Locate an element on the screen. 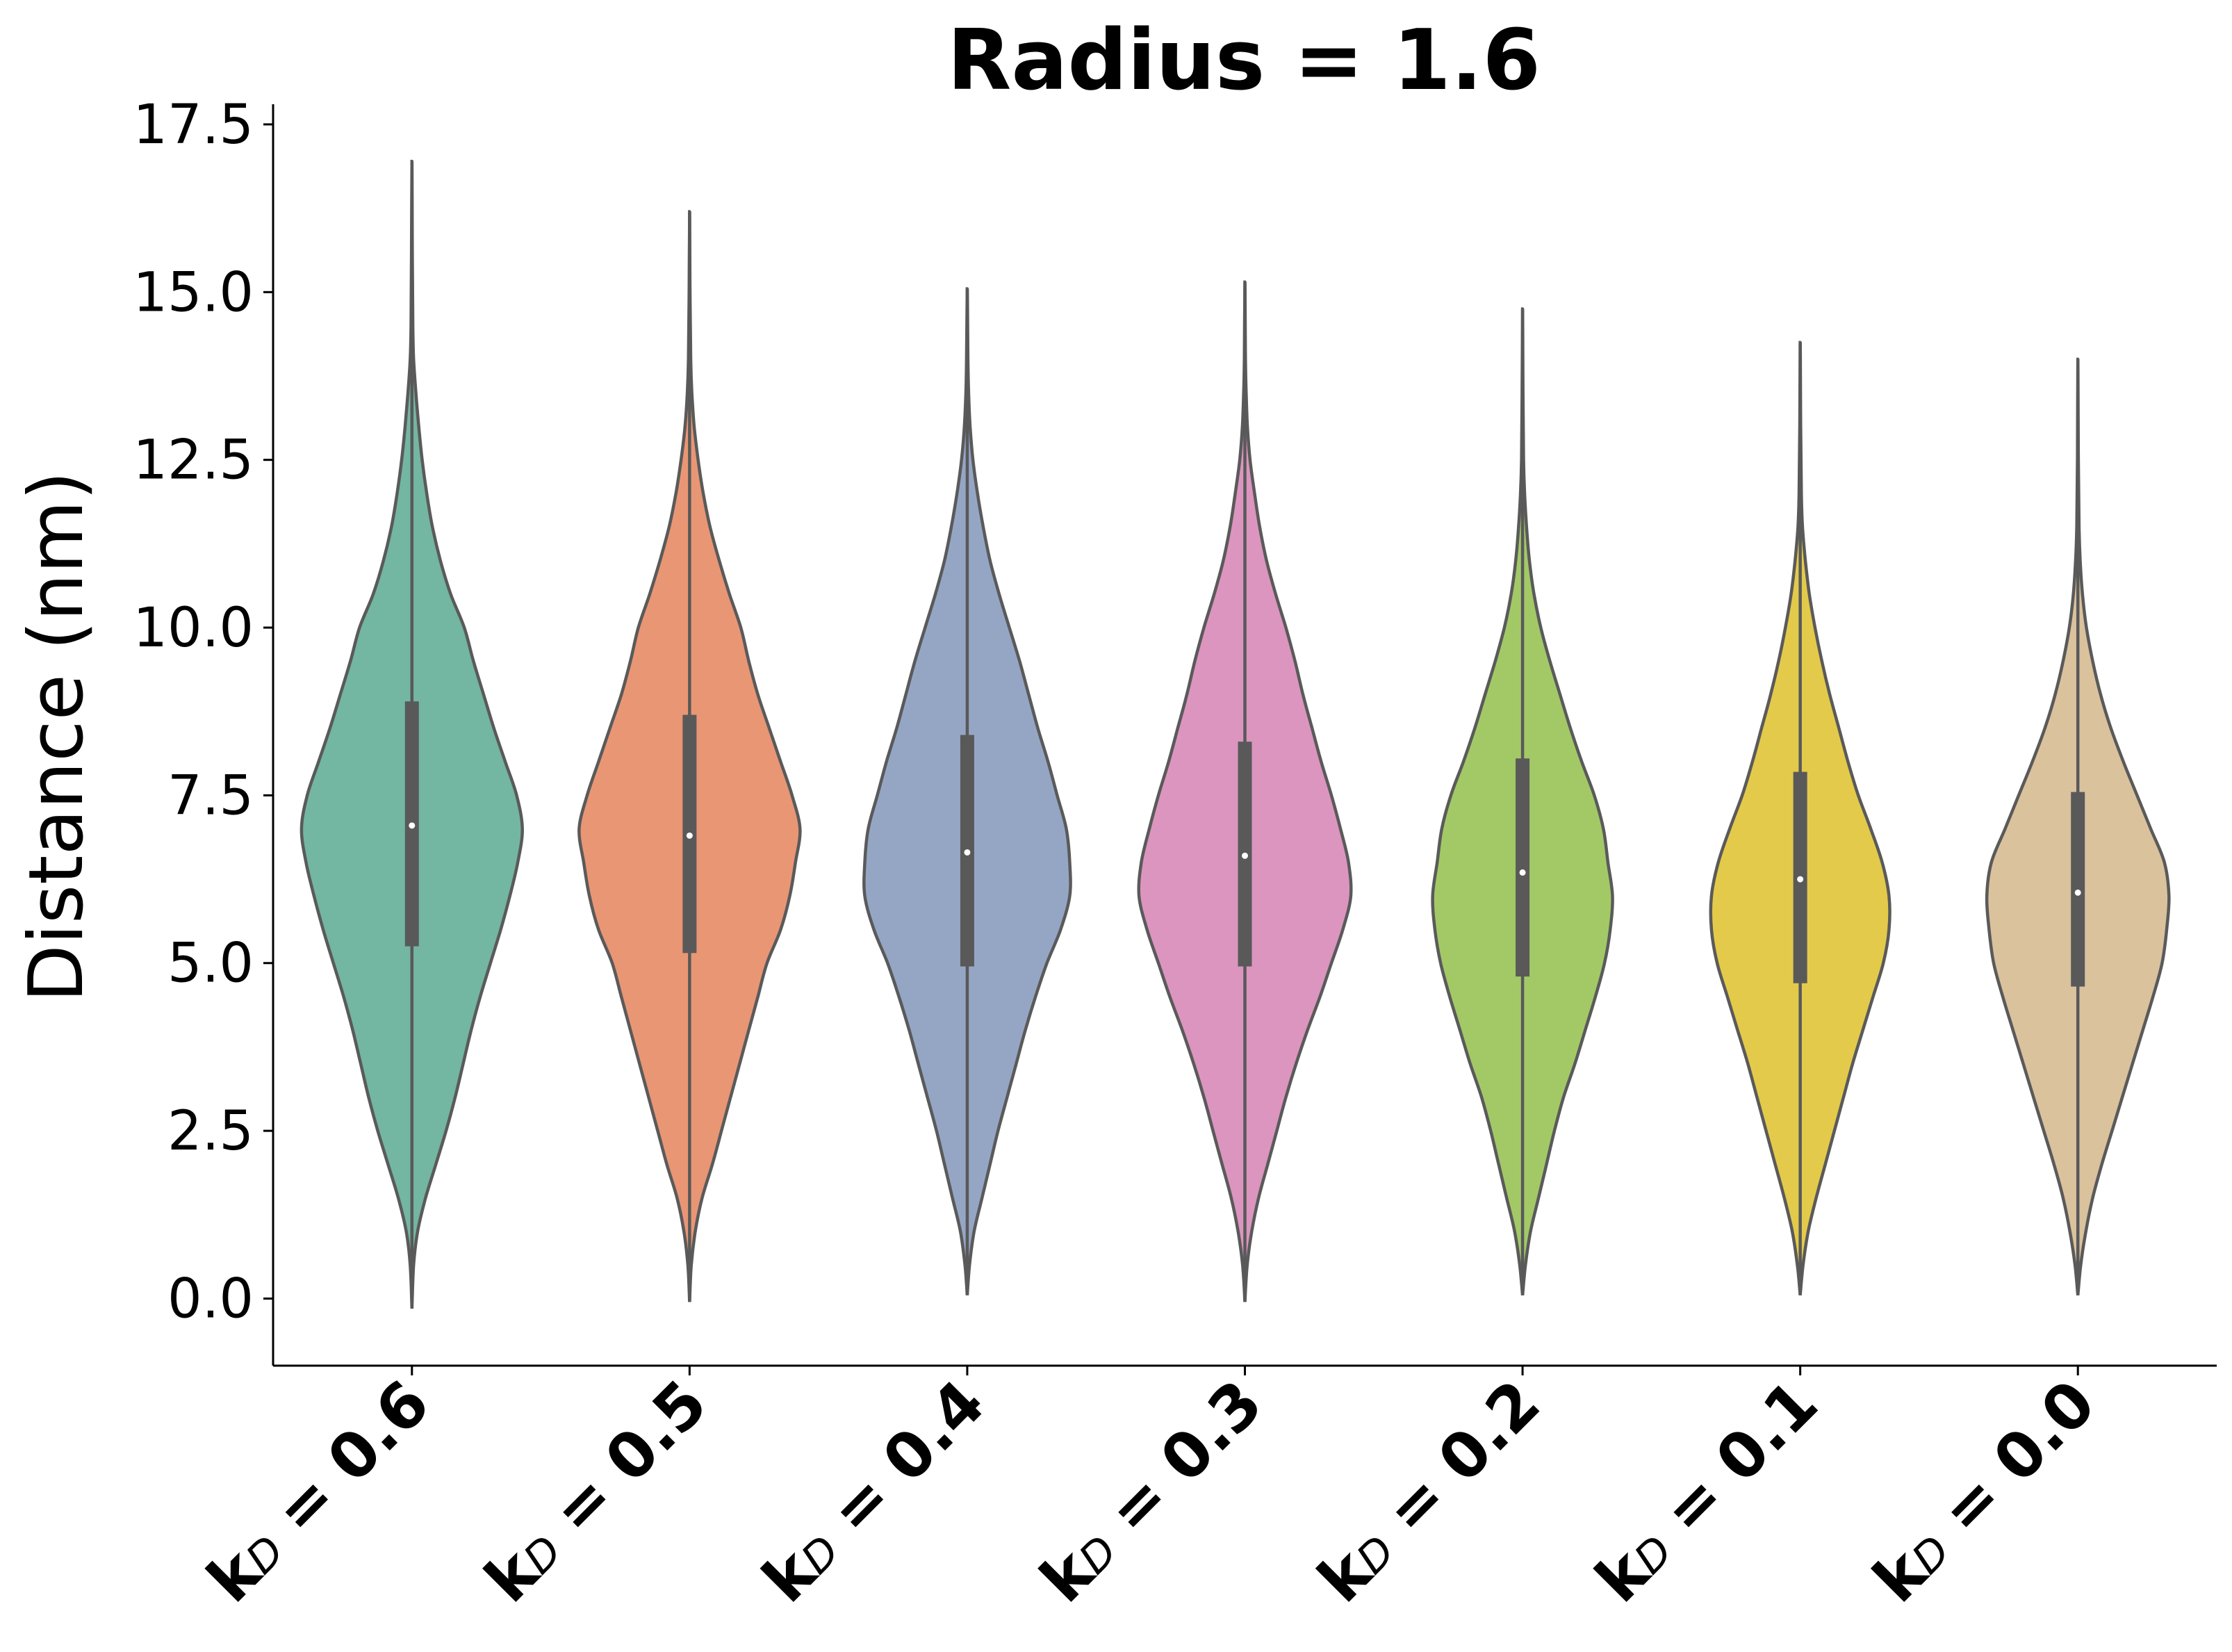  x-tick-label: kD = 0.6 is located at coordinates (319, 1491).